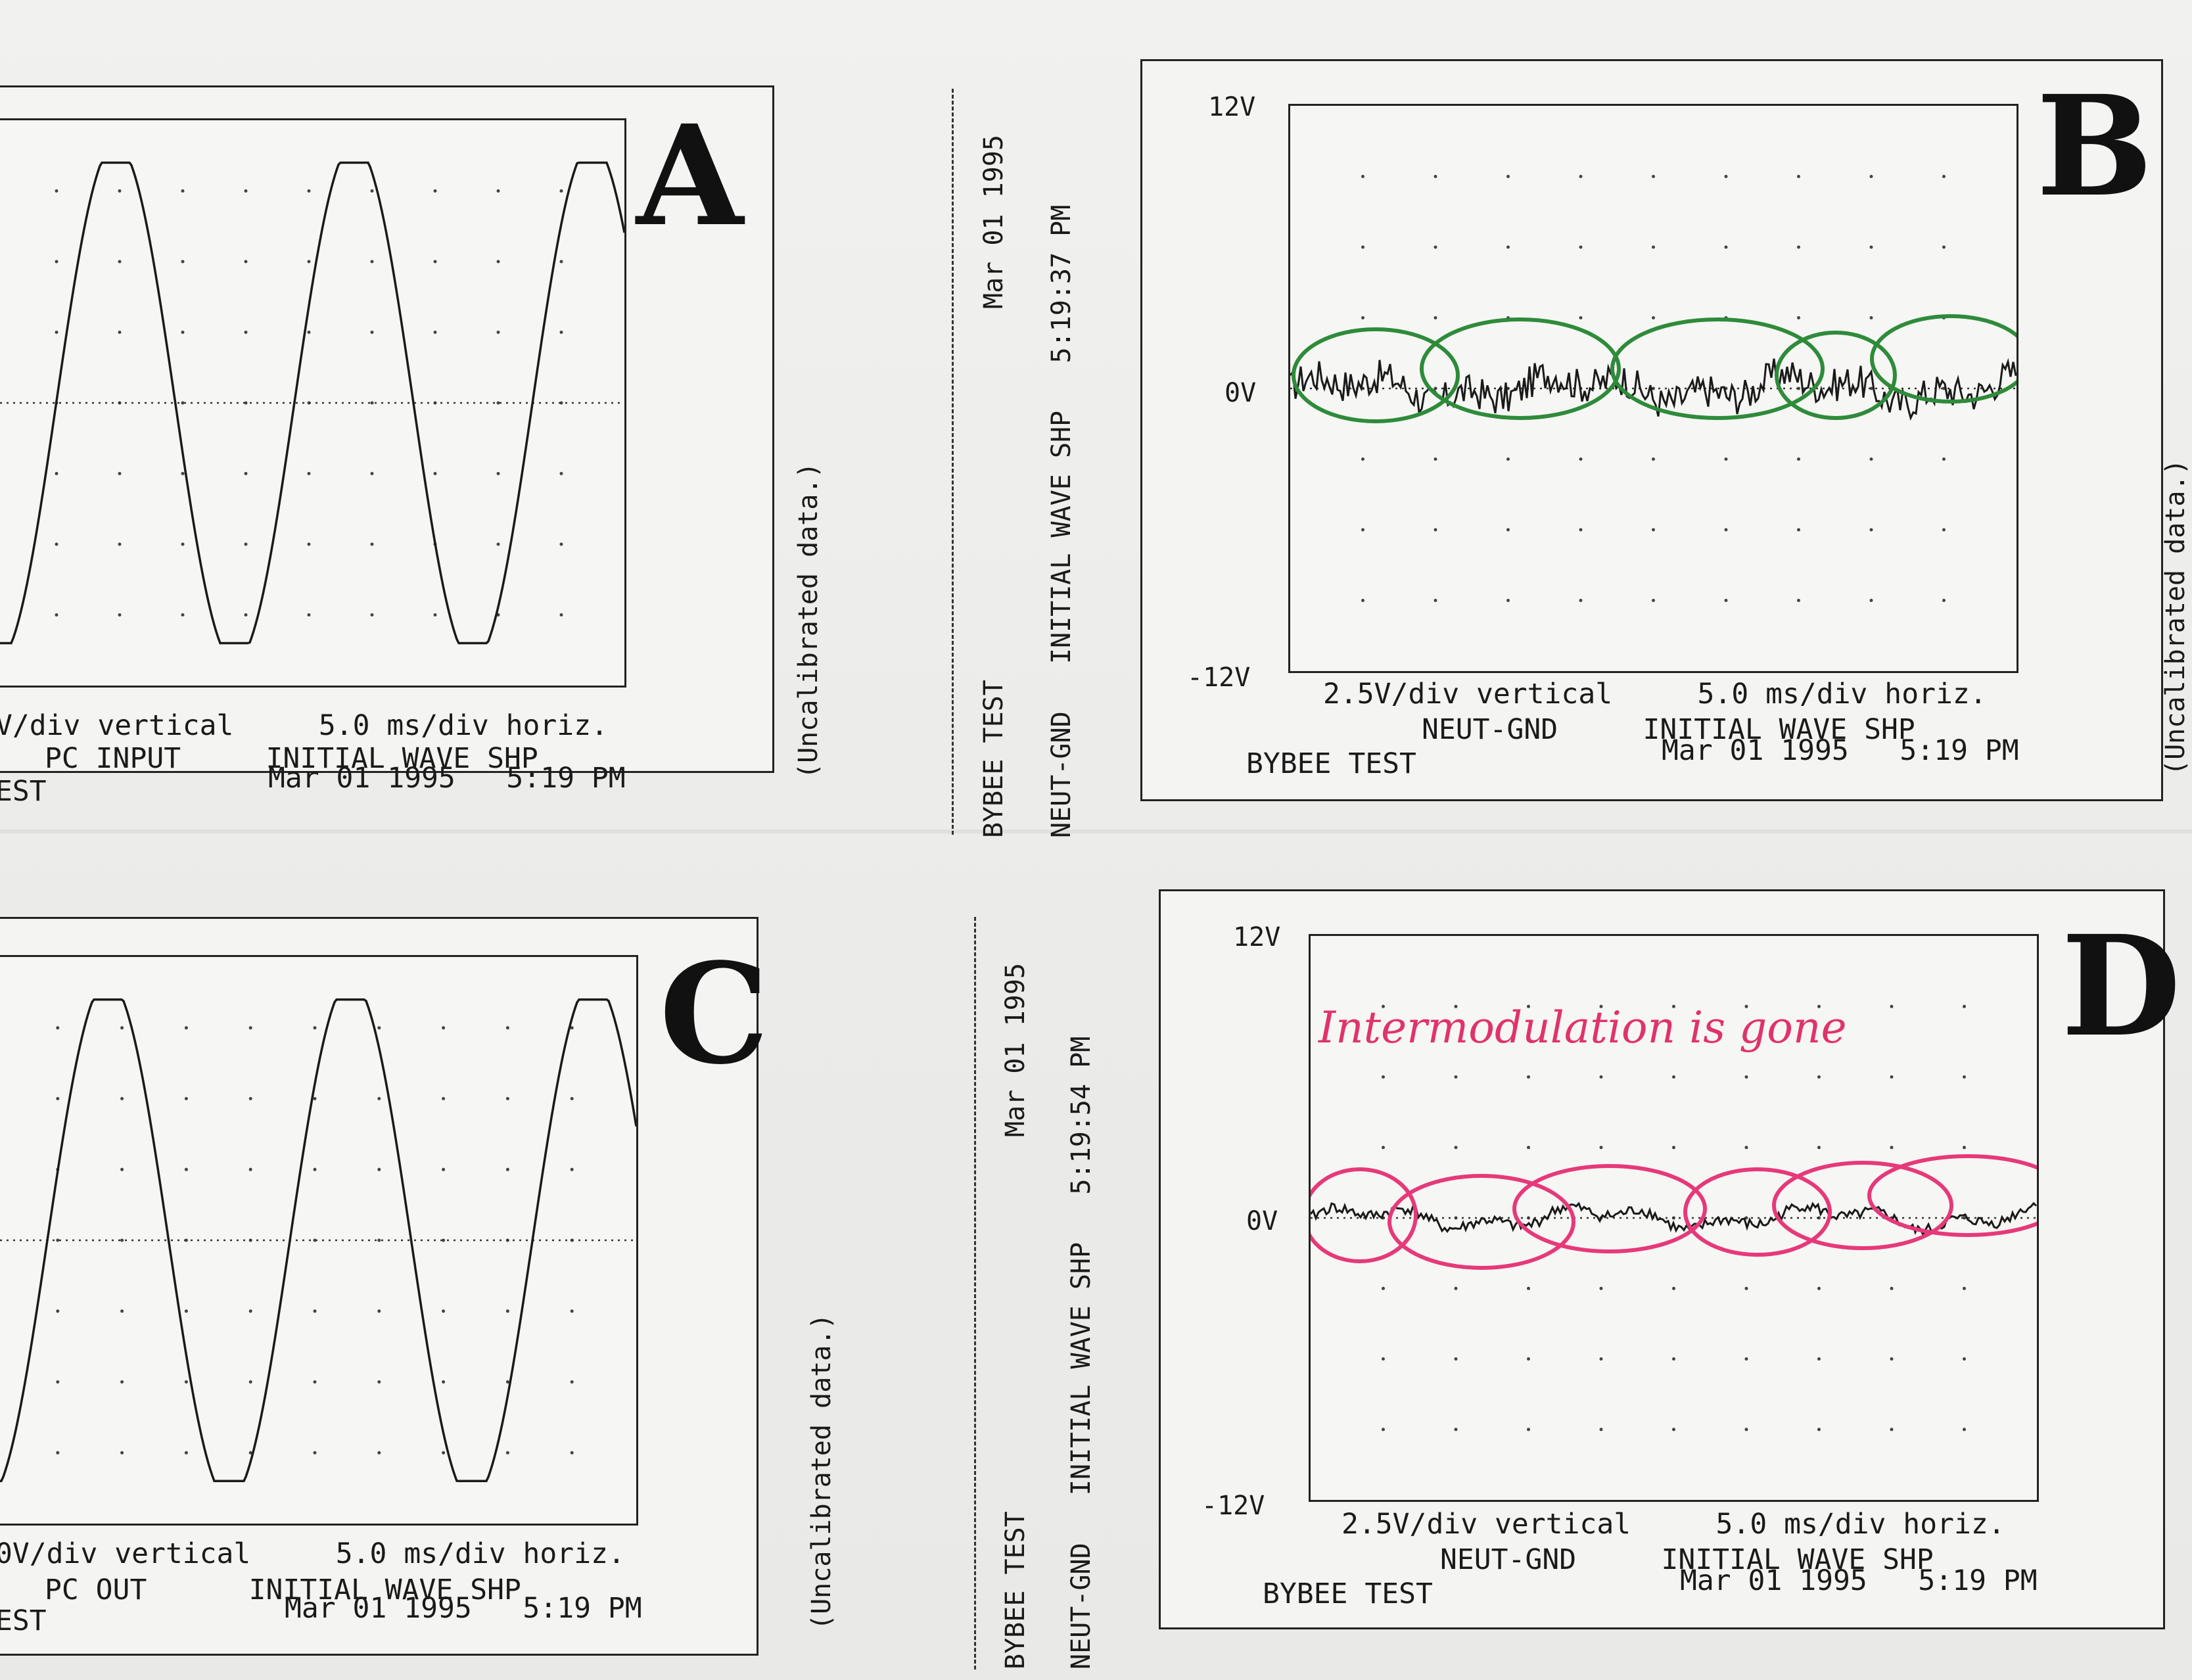 This screenshot has width=2192, height=1680. What do you see at coordinates (1655, 694) in the screenshot?
I see `panel-b-scale: 2.5V/div vertical 5.0 ms/div horiz.` at bounding box center [1655, 694].